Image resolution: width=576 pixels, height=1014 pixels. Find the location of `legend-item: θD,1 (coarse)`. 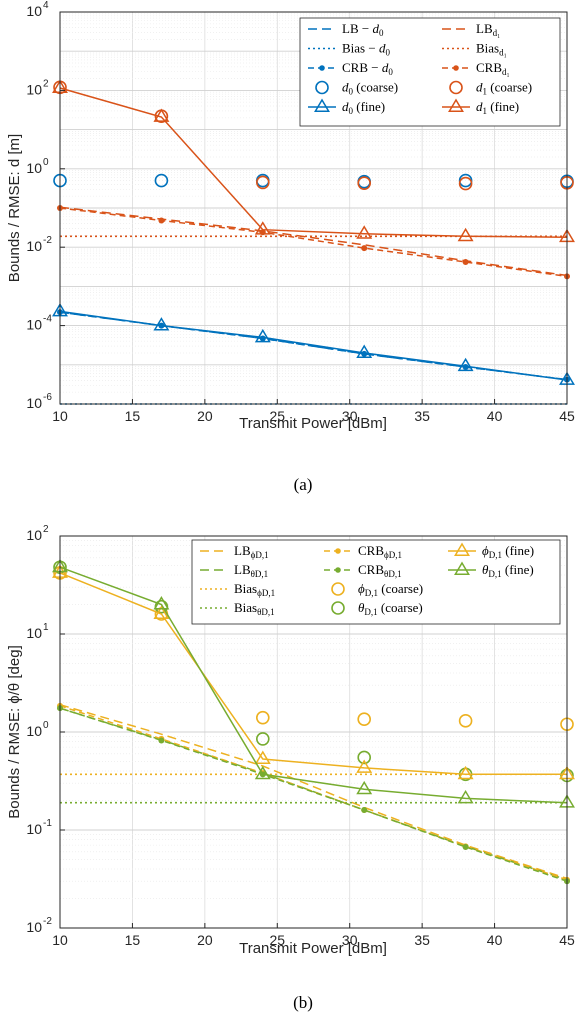

legend-item: θD,1 (coarse) is located at coordinates (377, 608).